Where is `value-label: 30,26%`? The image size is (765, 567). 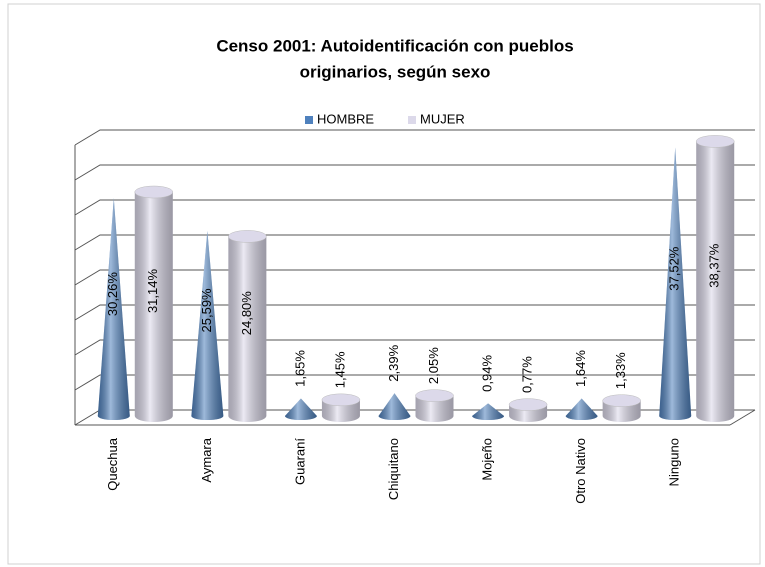
value-label: 30,26% is located at coordinates (112, 294).